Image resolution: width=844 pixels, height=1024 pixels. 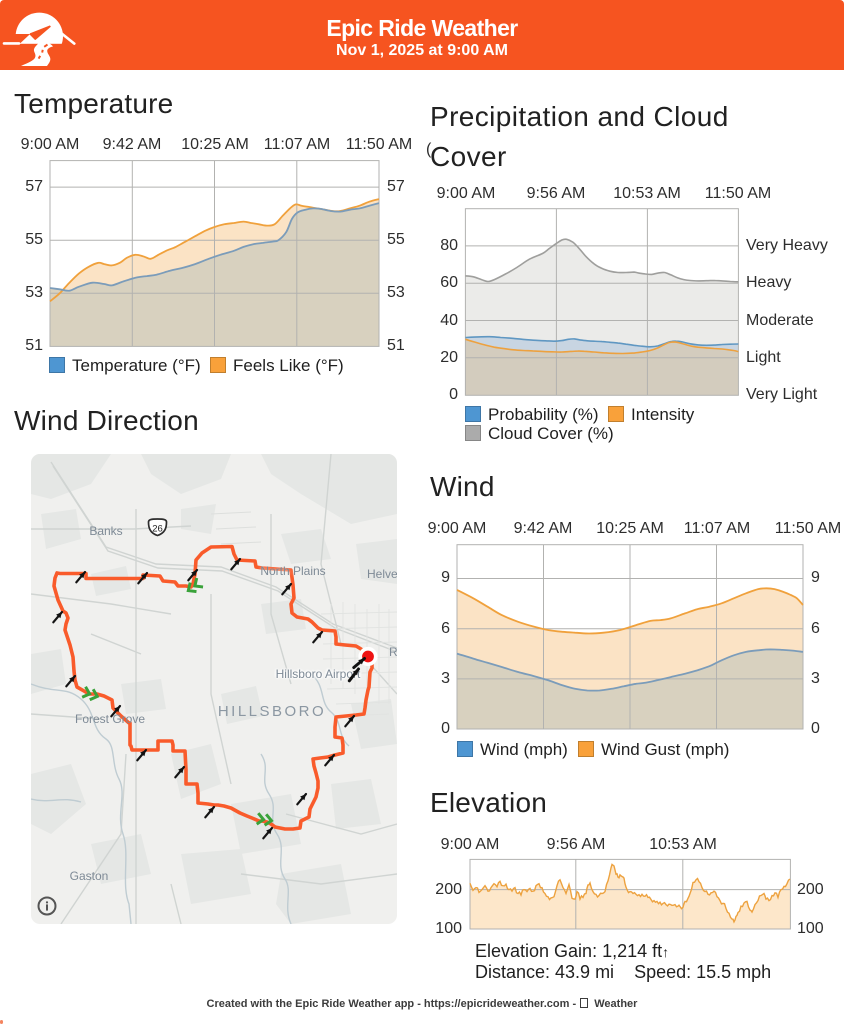 I want to click on svg-text: North Plains, so click(x=292, y=571).